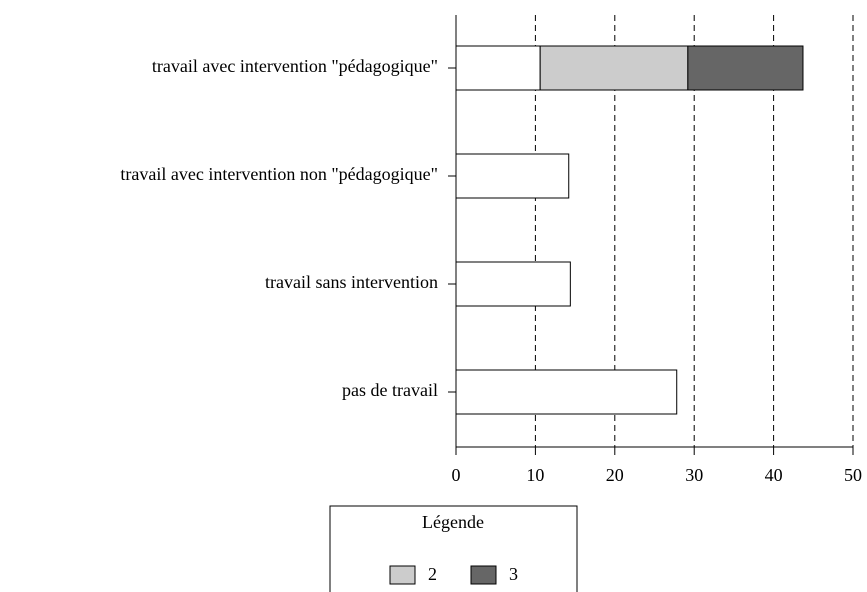 The image size is (867, 592). I want to click on y-tick-label: pas de travail, so click(390, 390).